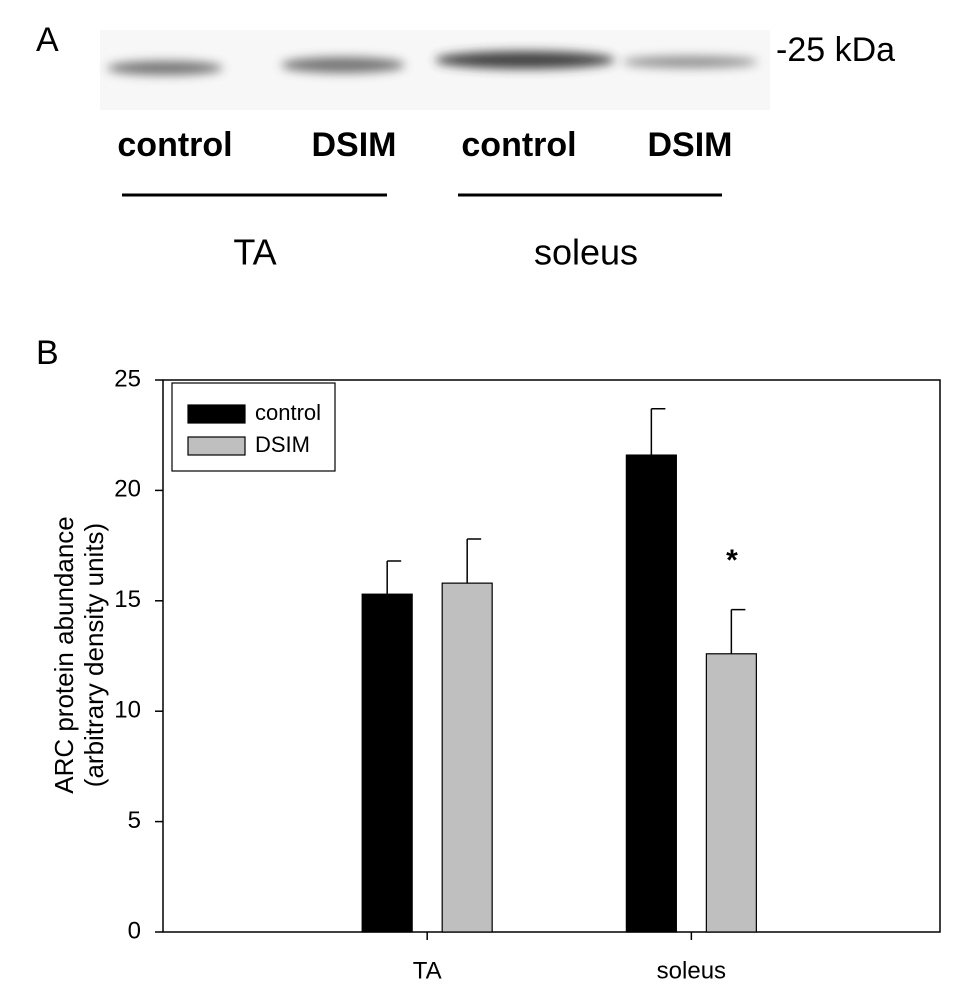  I want to click on y-tick-label: 10, so click(127, 710).